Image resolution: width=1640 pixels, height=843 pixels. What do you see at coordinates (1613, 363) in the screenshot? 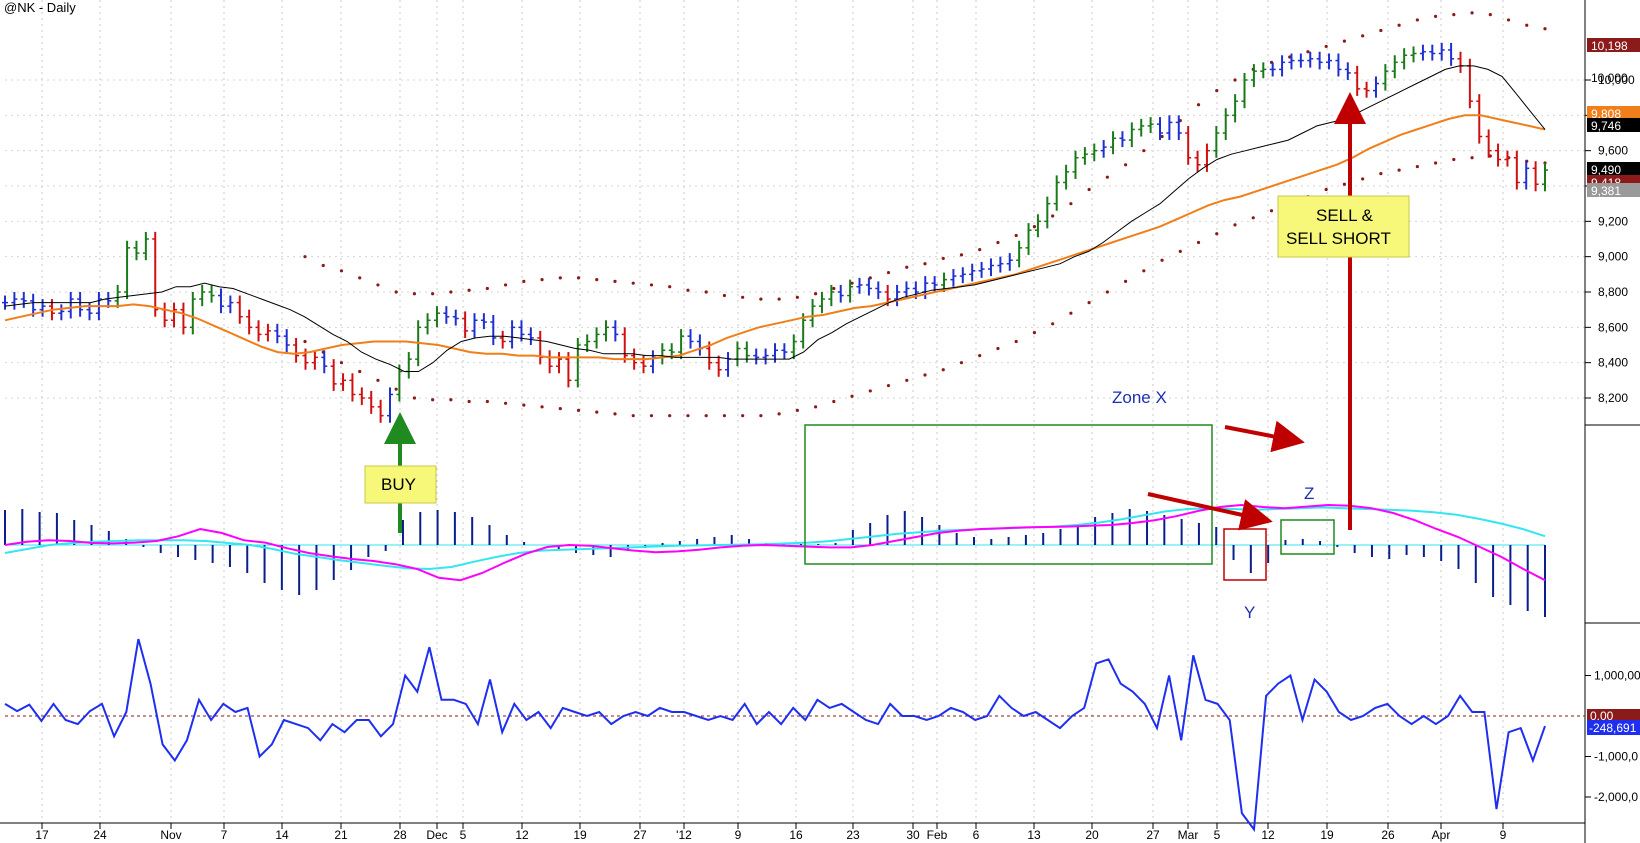
I see `price-tick-label: 8,400` at bounding box center [1613, 363].